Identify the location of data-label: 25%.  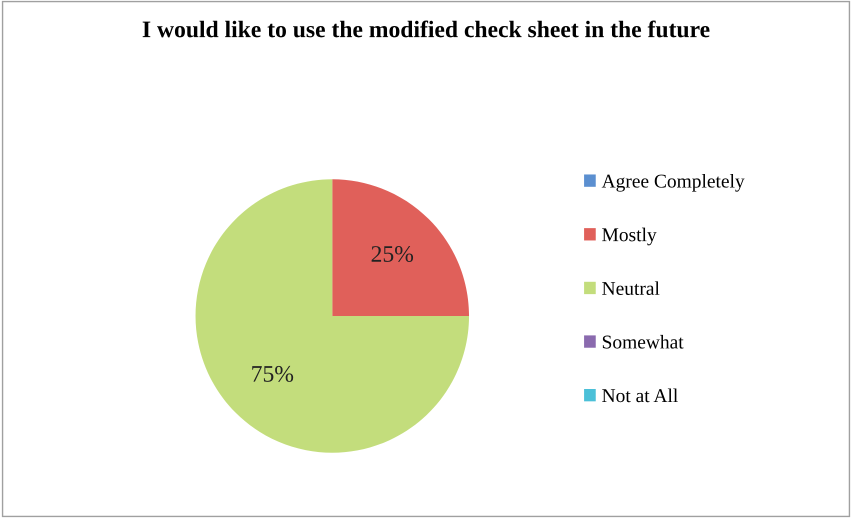
(393, 254).